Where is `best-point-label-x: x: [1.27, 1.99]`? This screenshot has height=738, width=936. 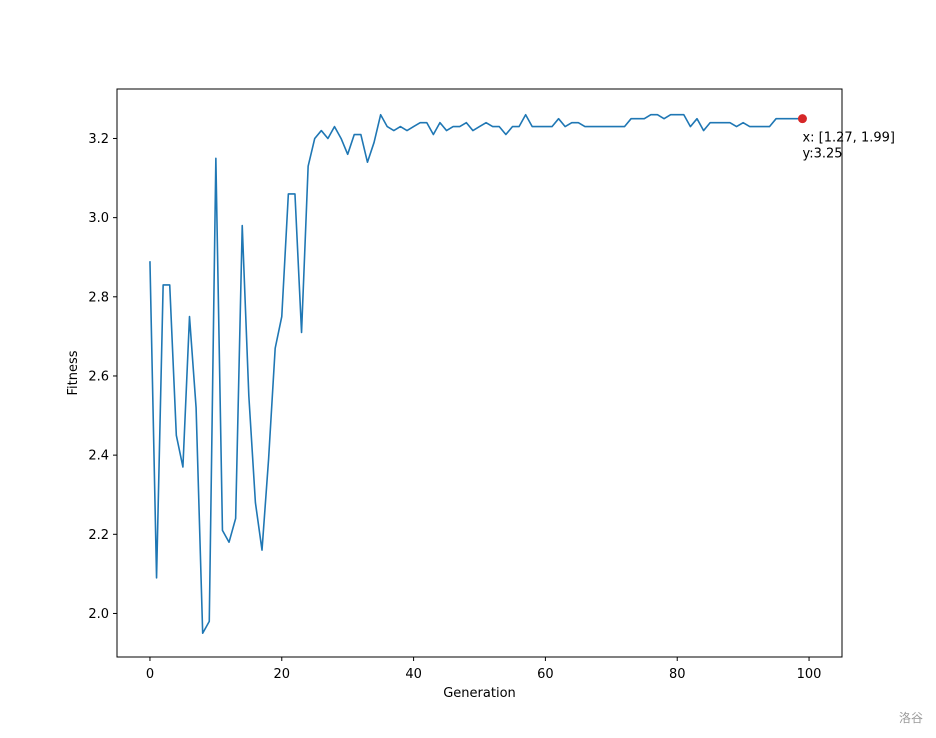 best-point-label-x: x: [1.27, 1.99] is located at coordinates (848, 138).